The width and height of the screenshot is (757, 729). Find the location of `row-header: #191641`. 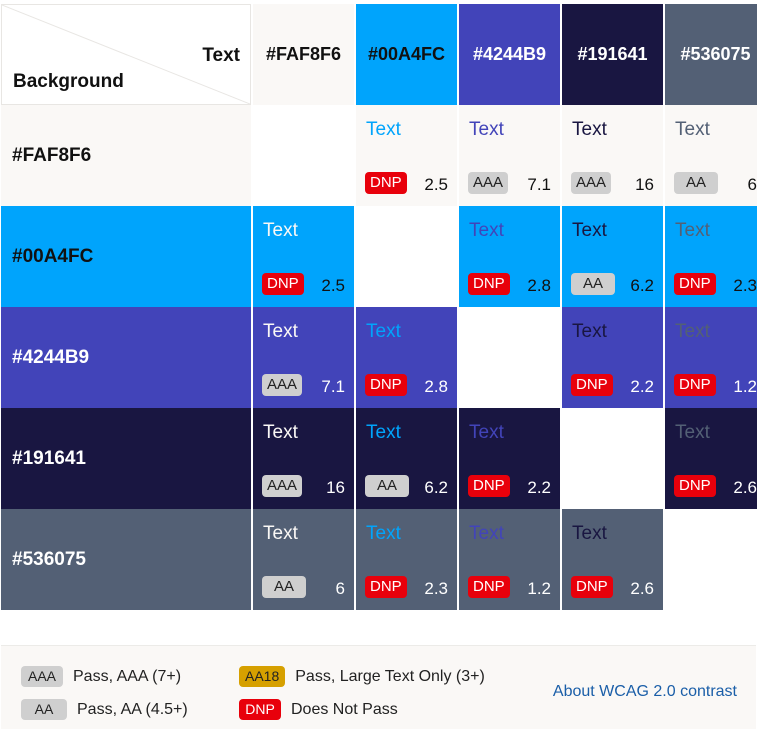

row-header: #191641 is located at coordinates (126, 458).